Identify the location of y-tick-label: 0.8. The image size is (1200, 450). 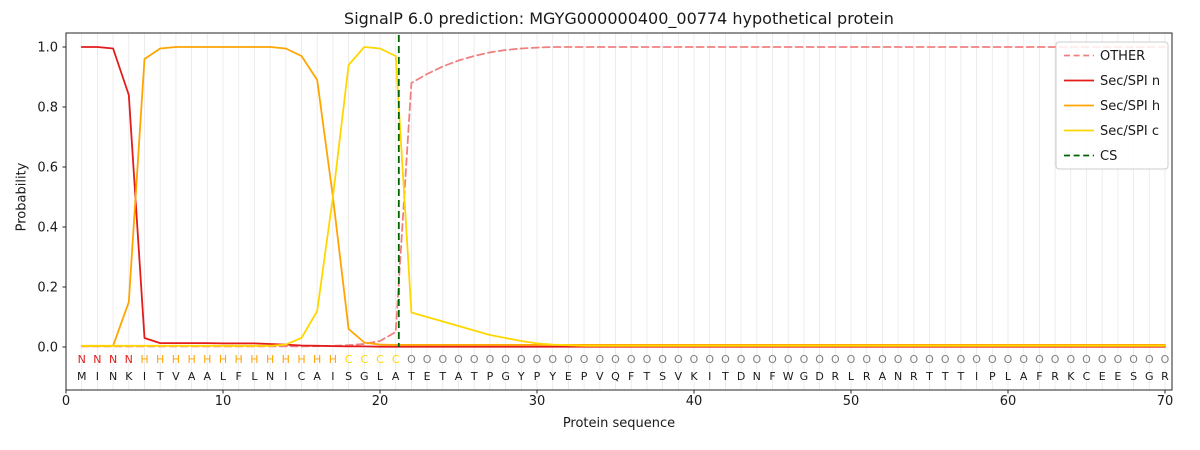
(47, 108).